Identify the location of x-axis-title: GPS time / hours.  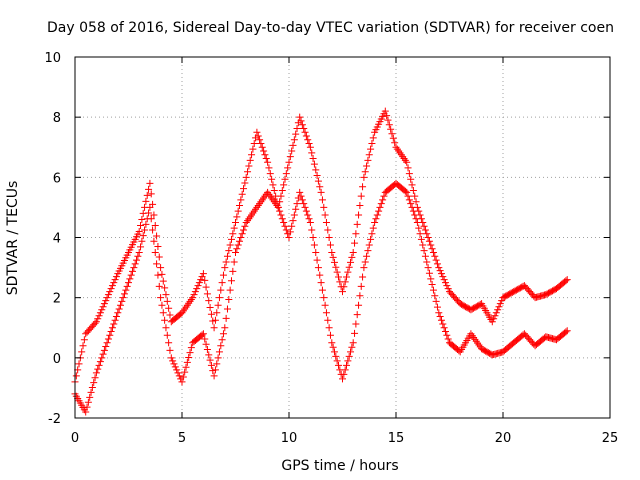
(339, 466).